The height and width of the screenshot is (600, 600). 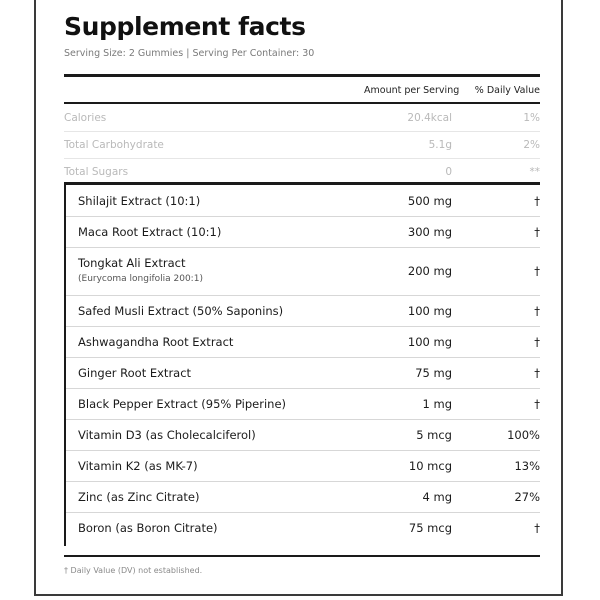 What do you see at coordinates (182, 404) in the screenshot?
I see `ingredient-name: Black Pepper Extract (95% Piperine)` at bounding box center [182, 404].